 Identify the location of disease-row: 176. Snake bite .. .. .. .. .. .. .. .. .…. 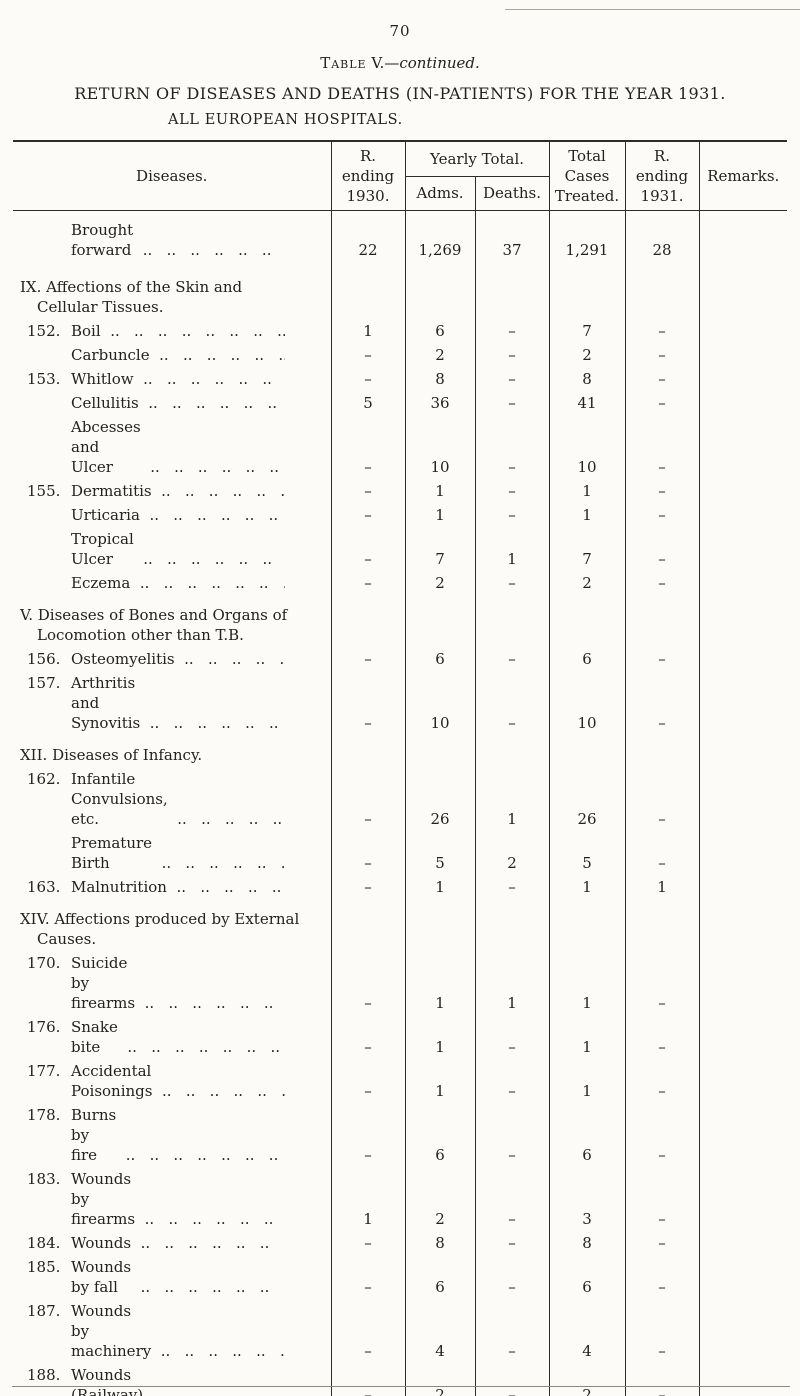
(400, 1037).